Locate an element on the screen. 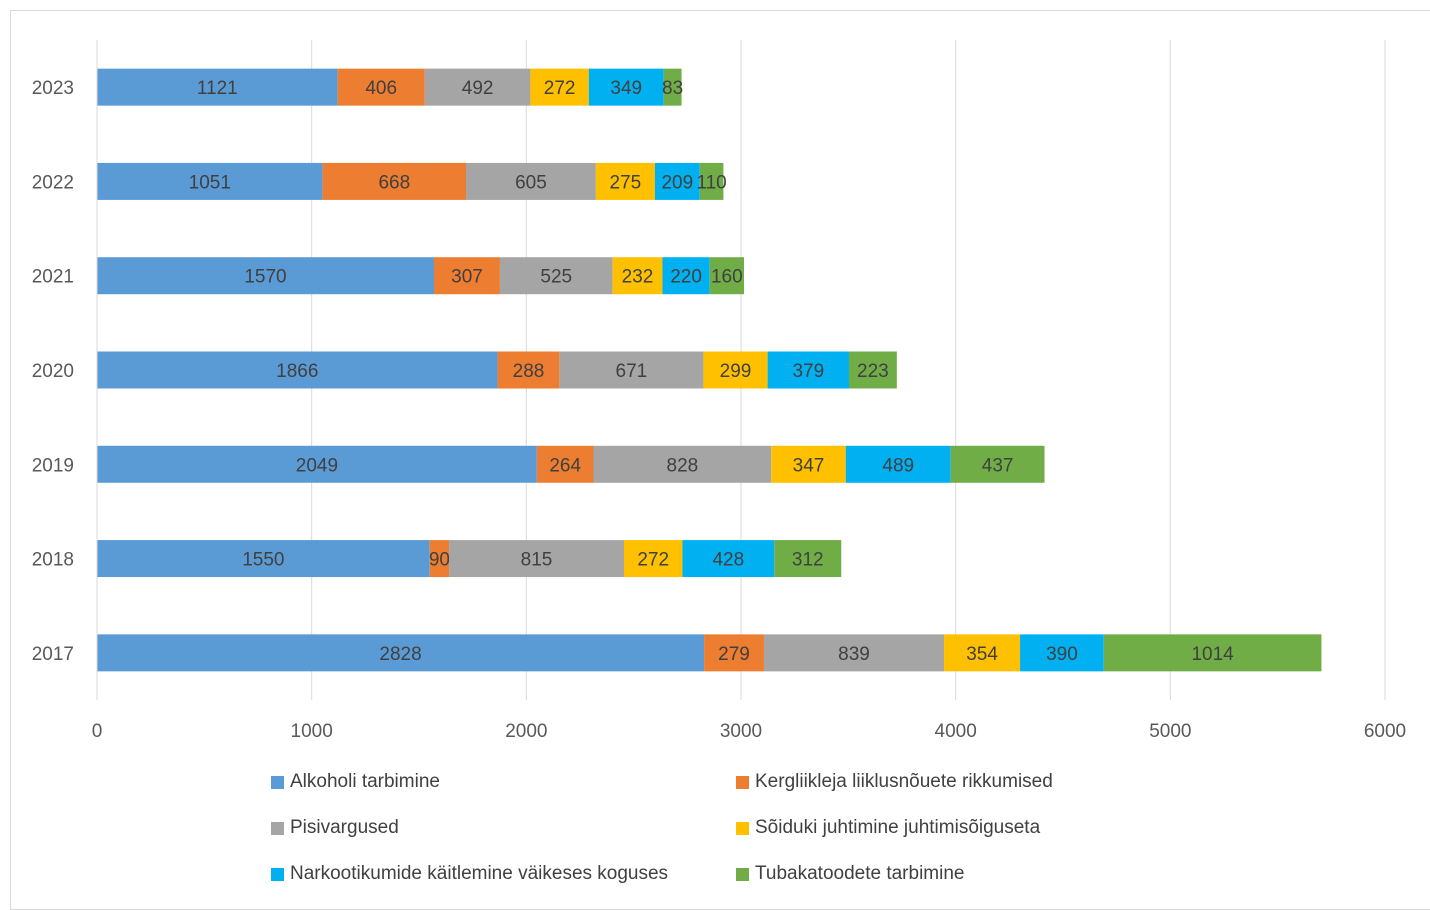 This screenshot has width=1430, height=910. y-tick-label: 2021 is located at coordinates (53, 277).